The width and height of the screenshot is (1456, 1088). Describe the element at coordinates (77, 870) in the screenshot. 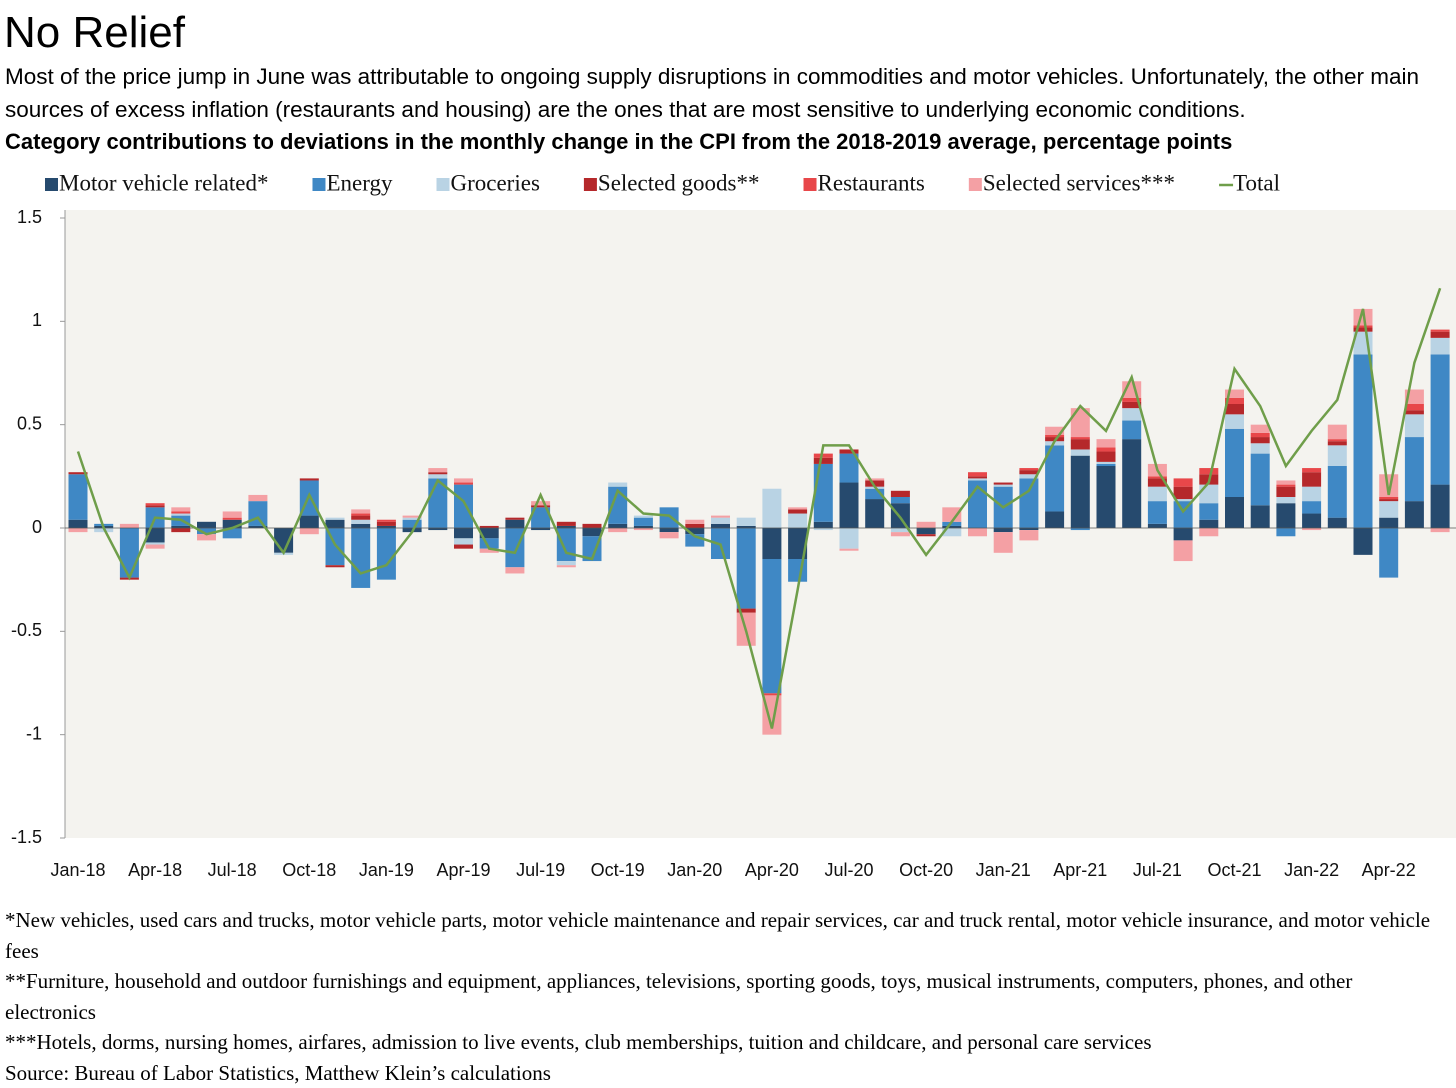

I see `x-tick-label: Jan-18` at that location.